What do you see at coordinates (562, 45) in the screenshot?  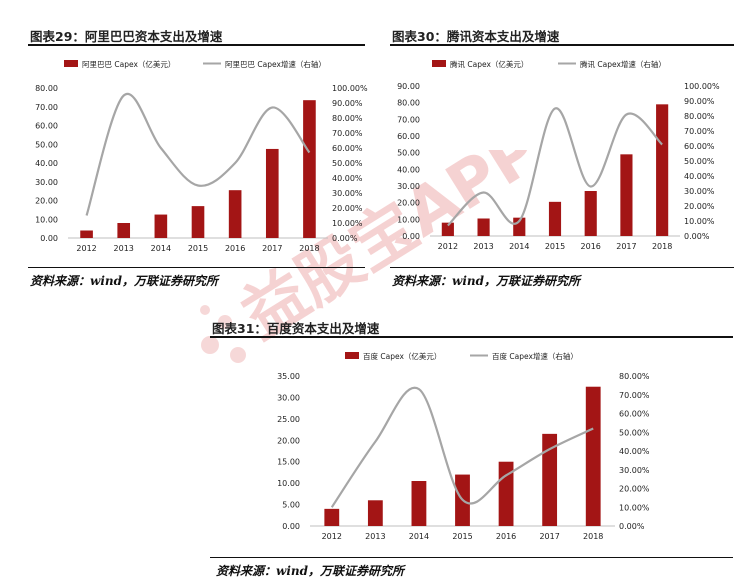 I see `figure-30-top-rule` at bounding box center [562, 45].